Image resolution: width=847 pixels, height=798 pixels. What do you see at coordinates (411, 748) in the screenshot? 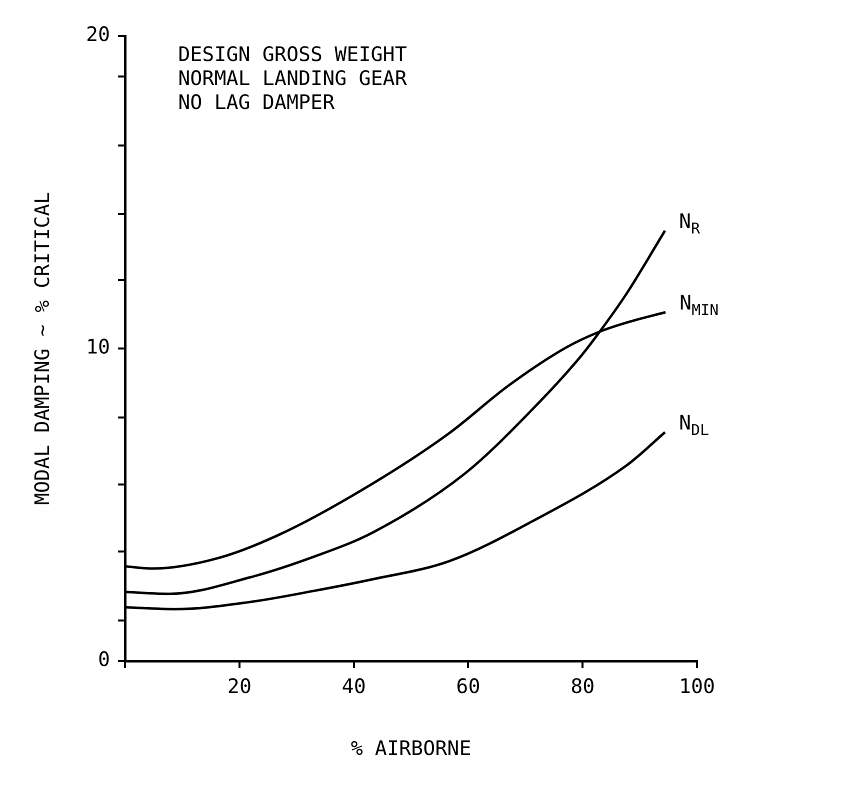
I see `x-axis-title: % AIRBORNE` at bounding box center [411, 748].